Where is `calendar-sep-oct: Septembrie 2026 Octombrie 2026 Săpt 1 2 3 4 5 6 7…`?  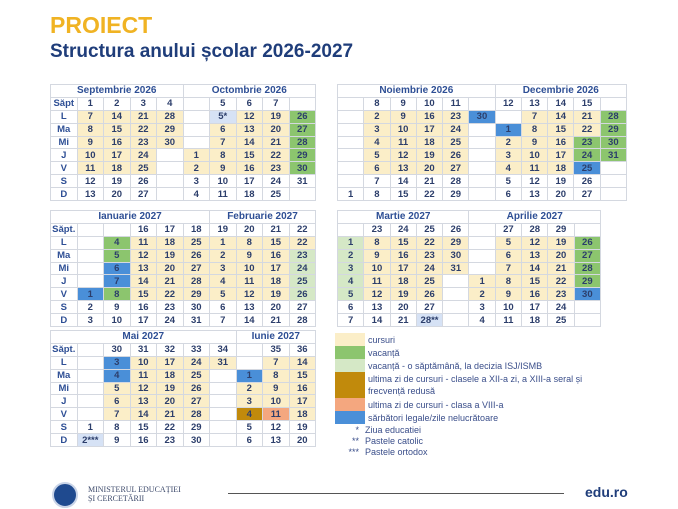 calendar-sep-oct: Septembrie 2026 Octombrie 2026 Săpt 1 2 3 4 5 6 7… is located at coordinates (183, 143).